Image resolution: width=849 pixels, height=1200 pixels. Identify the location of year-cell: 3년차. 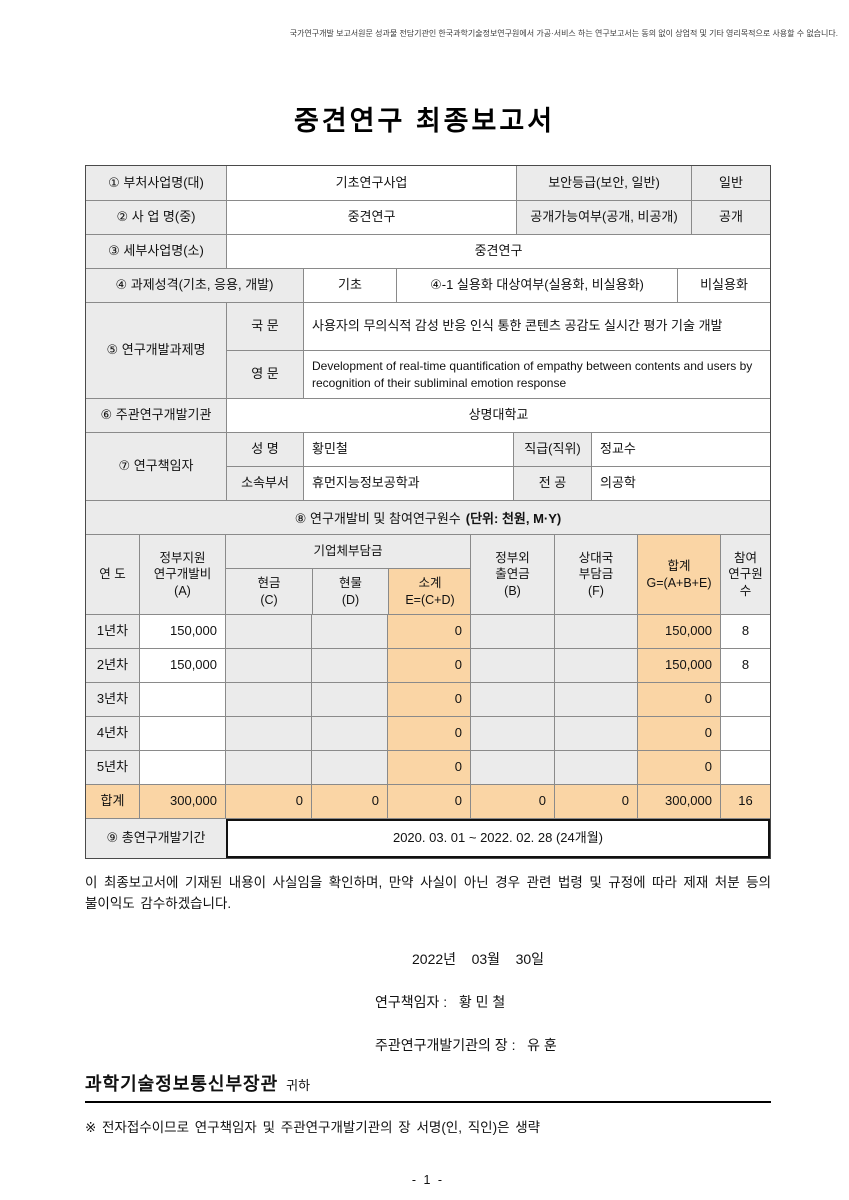
(112, 699).